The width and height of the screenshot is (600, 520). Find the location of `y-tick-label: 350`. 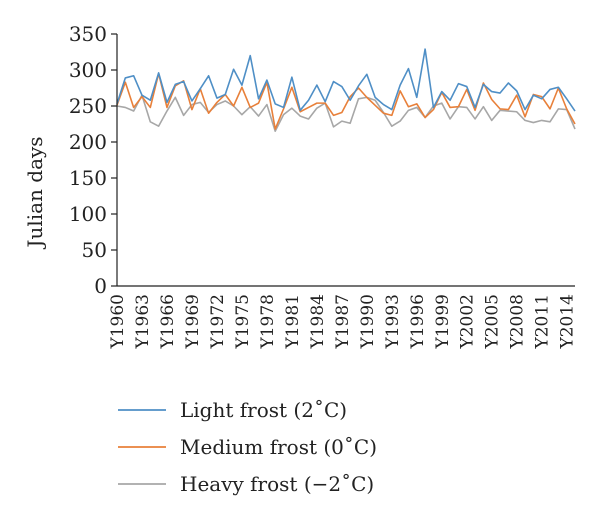

y-tick-label: 350 is located at coordinates (88, 34).